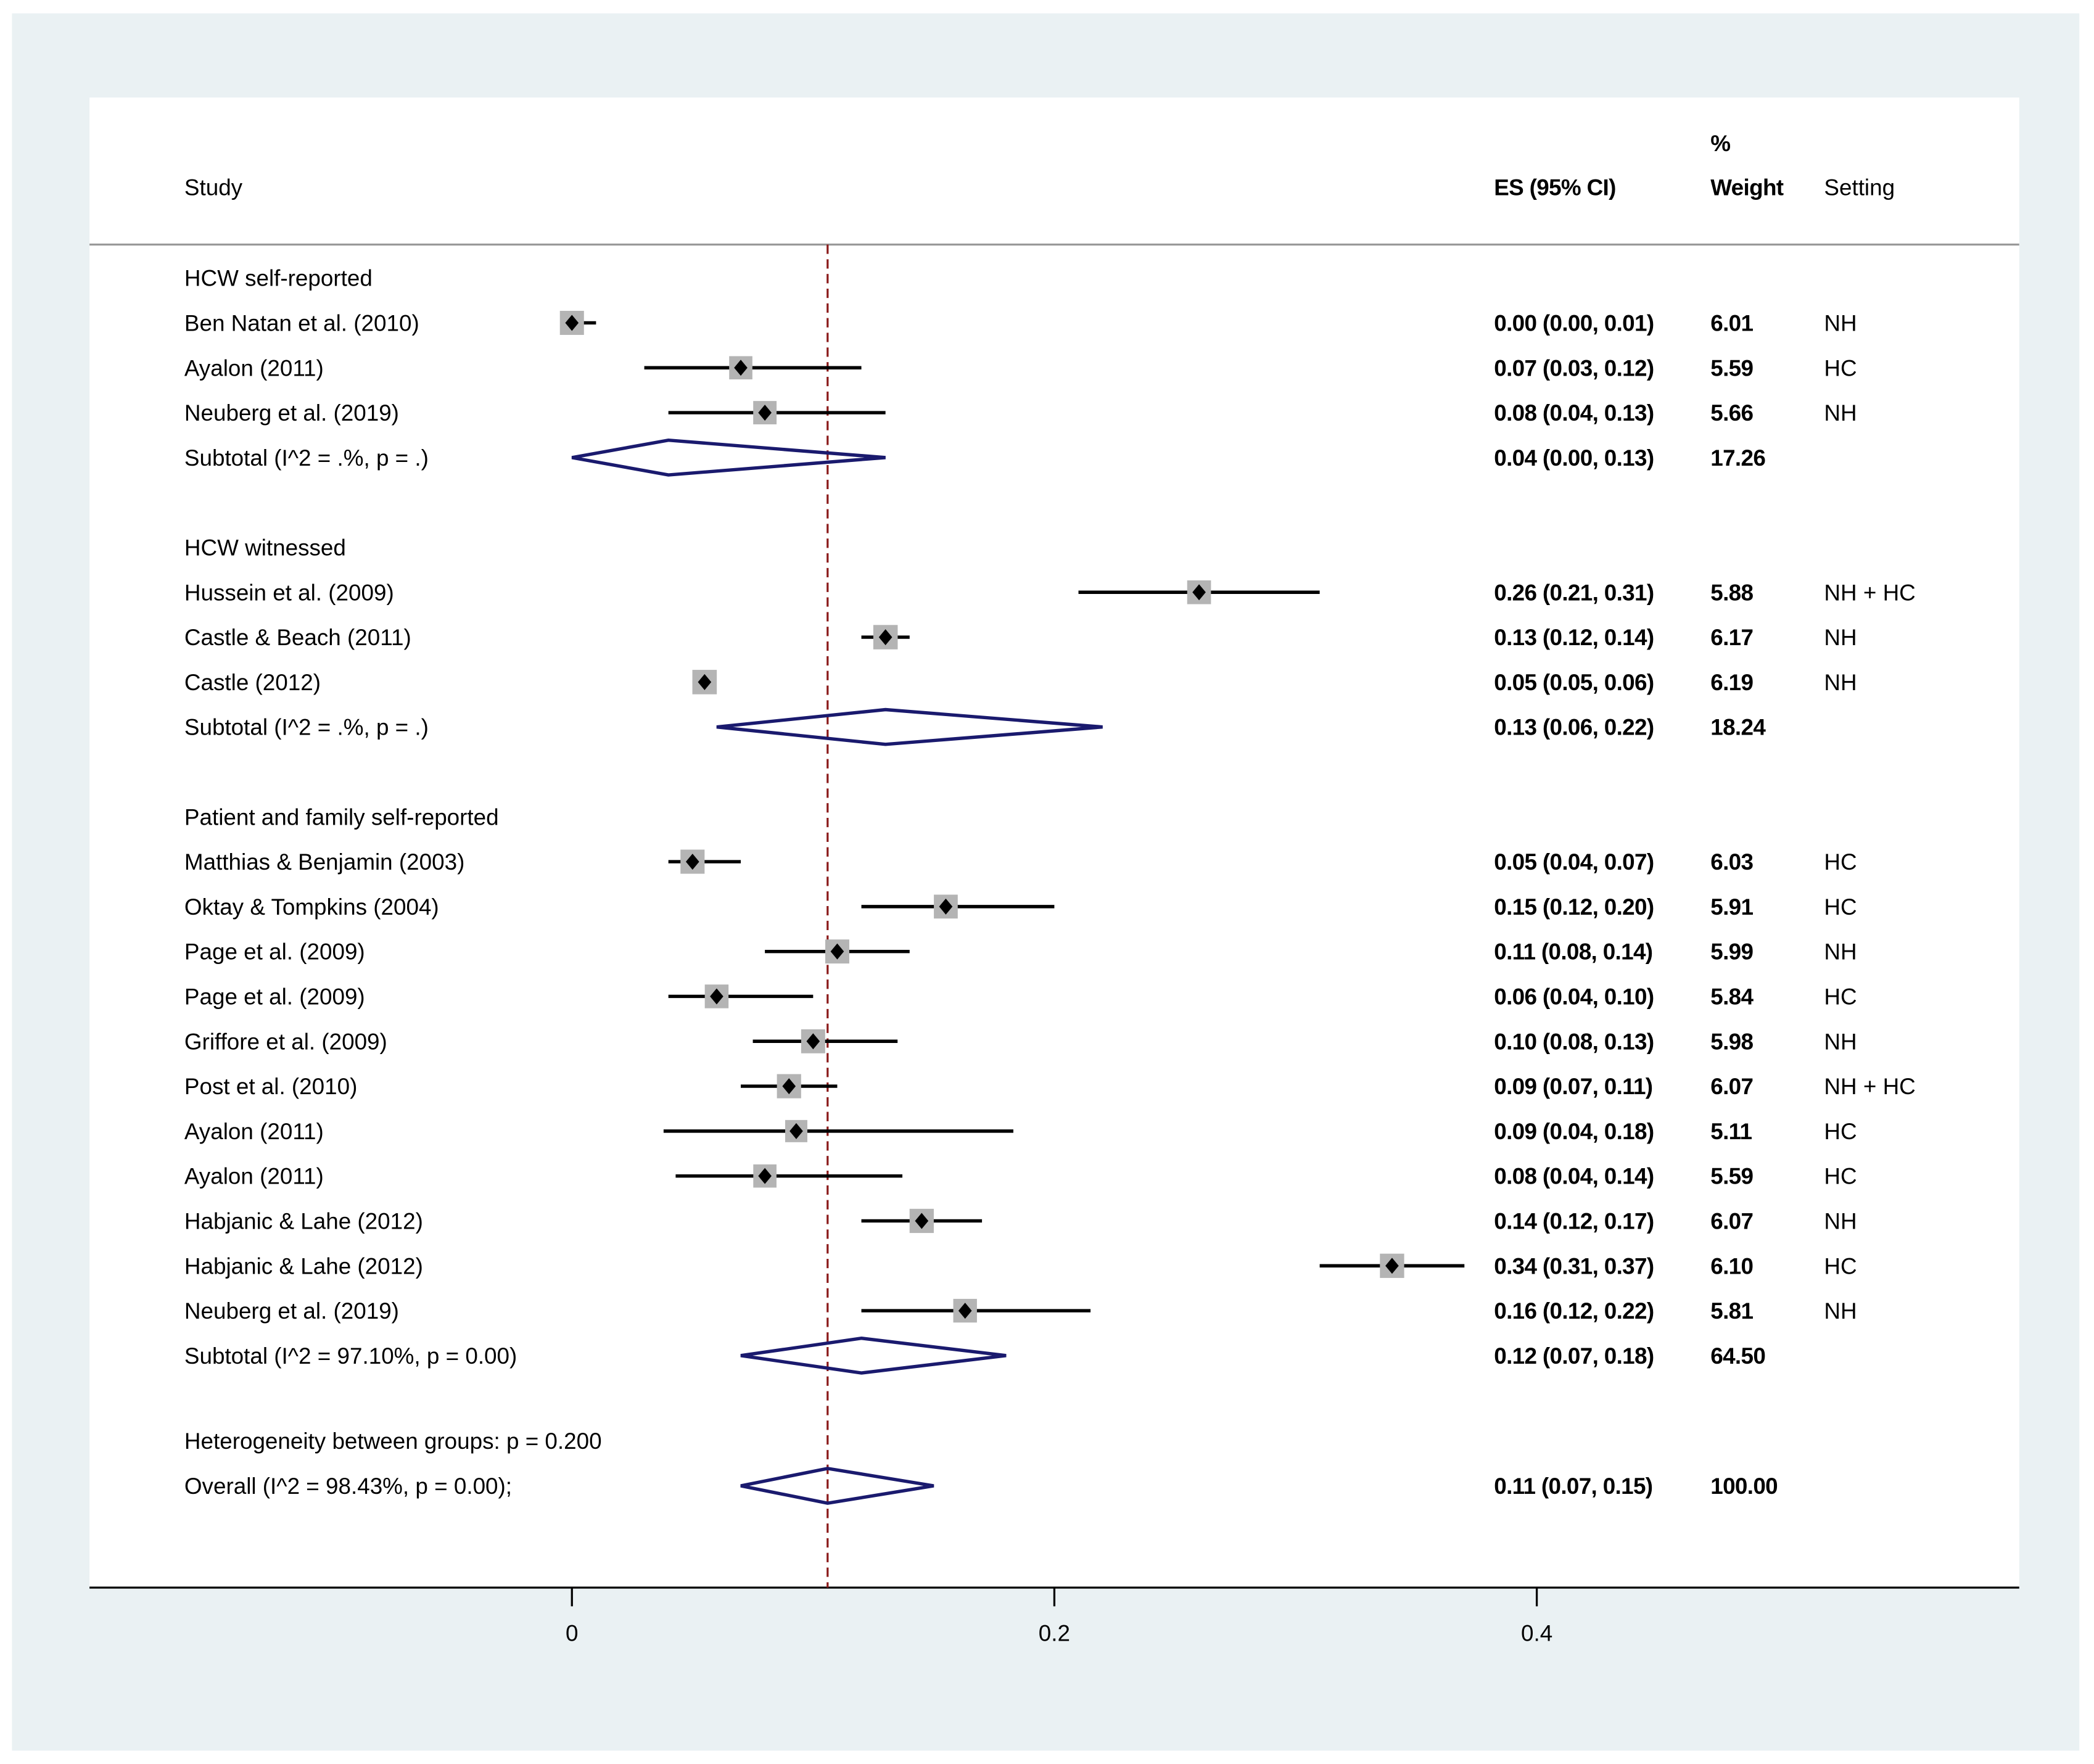 Image resolution: width=2094 pixels, height=1764 pixels. What do you see at coordinates (1555, 187) in the screenshot?
I see `header-es: ES (95% CI)` at bounding box center [1555, 187].